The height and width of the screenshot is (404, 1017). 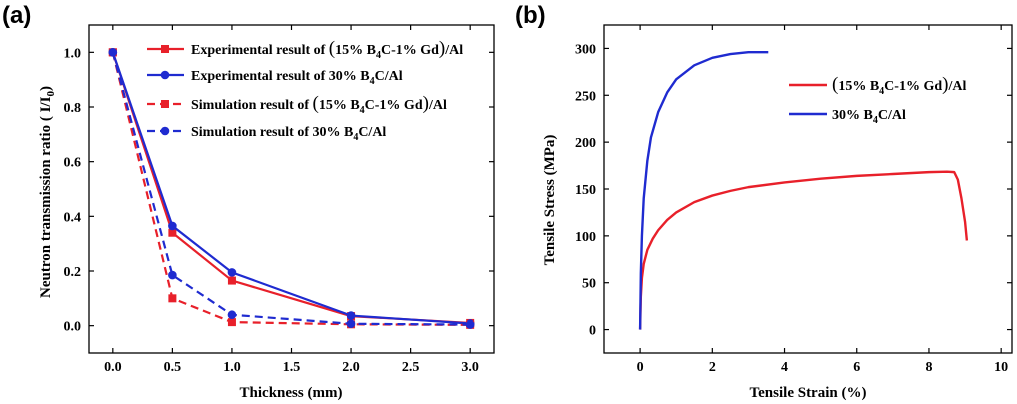 What do you see at coordinates (928, 367) in the screenshot?
I see `x-tick-label: 8` at bounding box center [928, 367].